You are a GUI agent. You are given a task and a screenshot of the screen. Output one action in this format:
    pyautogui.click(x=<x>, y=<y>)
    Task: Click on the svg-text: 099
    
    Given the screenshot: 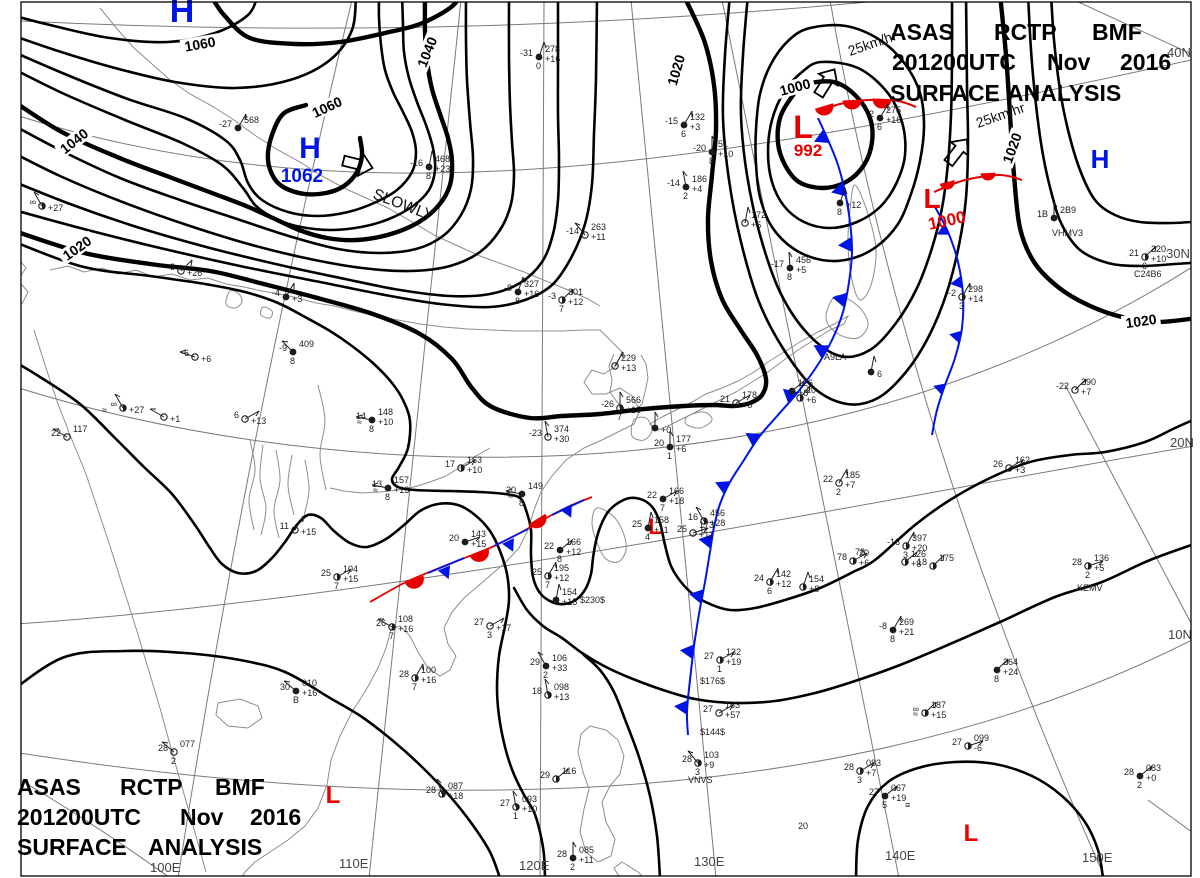 What is the action you would take?
    pyautogui.click(x=981, y=738)
    